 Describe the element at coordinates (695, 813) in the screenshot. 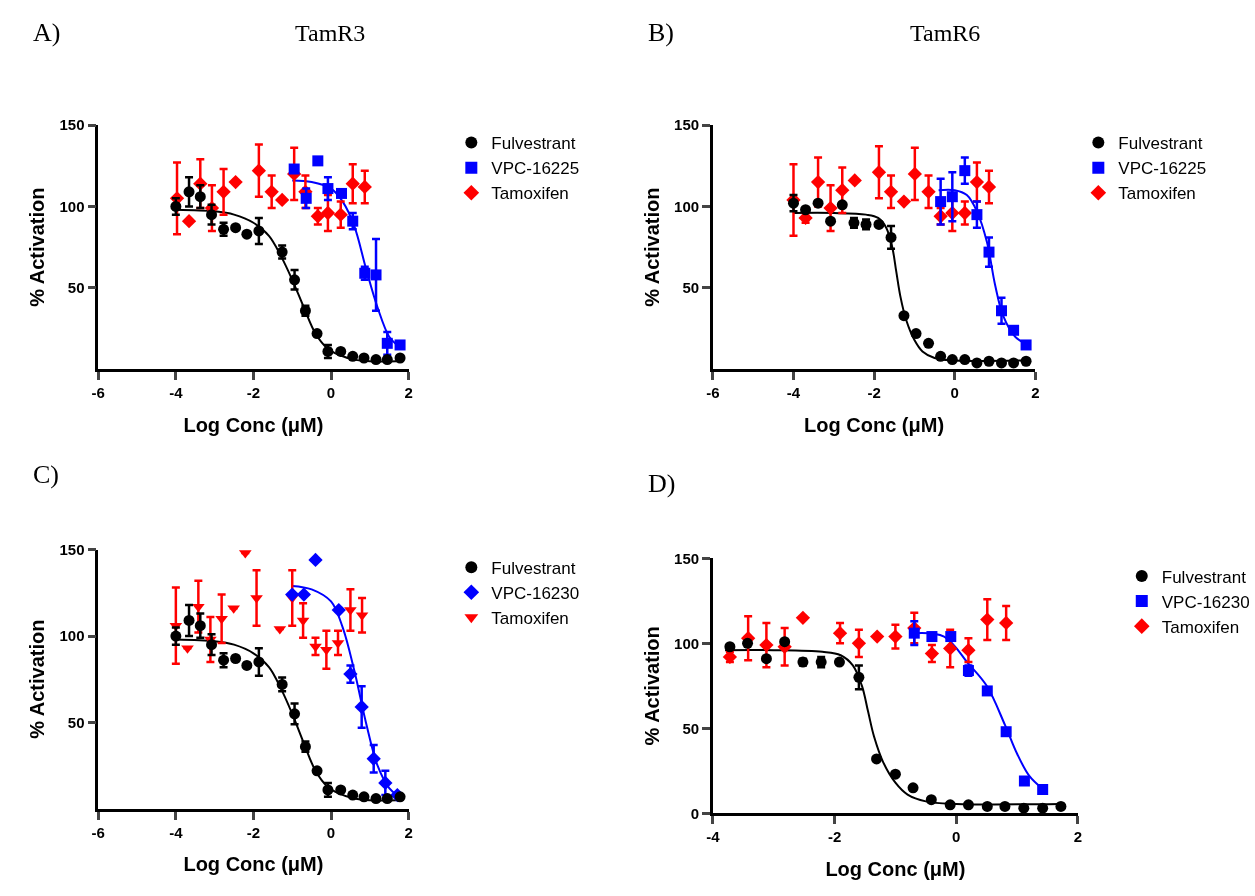

I see `y-tick-label: 0` at that location.